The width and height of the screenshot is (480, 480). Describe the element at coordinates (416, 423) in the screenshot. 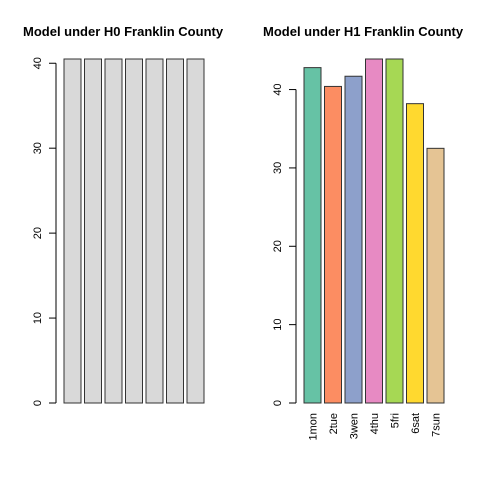

I see `x-category-label: 6sat` at that location.